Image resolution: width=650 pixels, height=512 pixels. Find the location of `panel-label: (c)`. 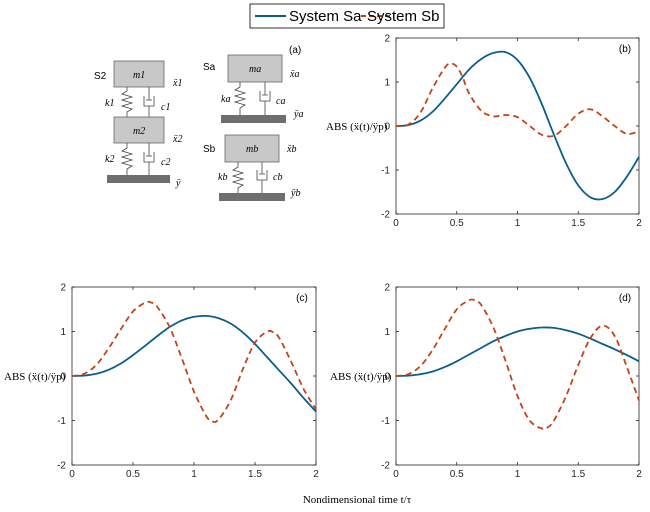

panel-label: (c) is located at coordinates (302, 298).